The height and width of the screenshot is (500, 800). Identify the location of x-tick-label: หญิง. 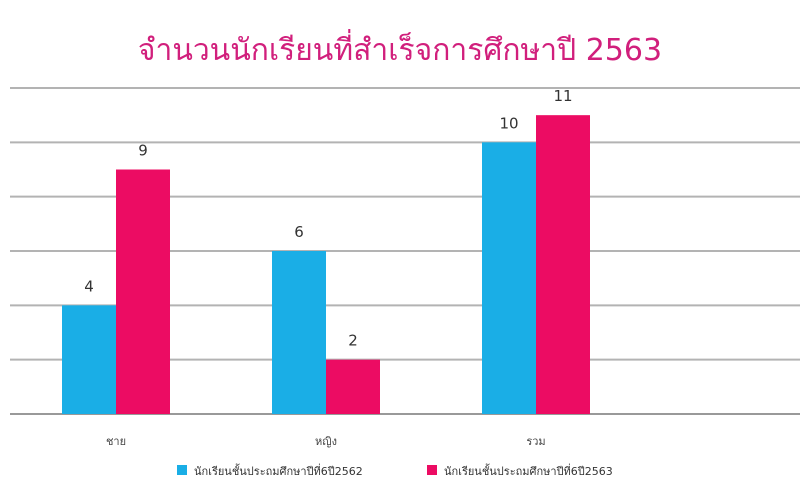
(326, 441).